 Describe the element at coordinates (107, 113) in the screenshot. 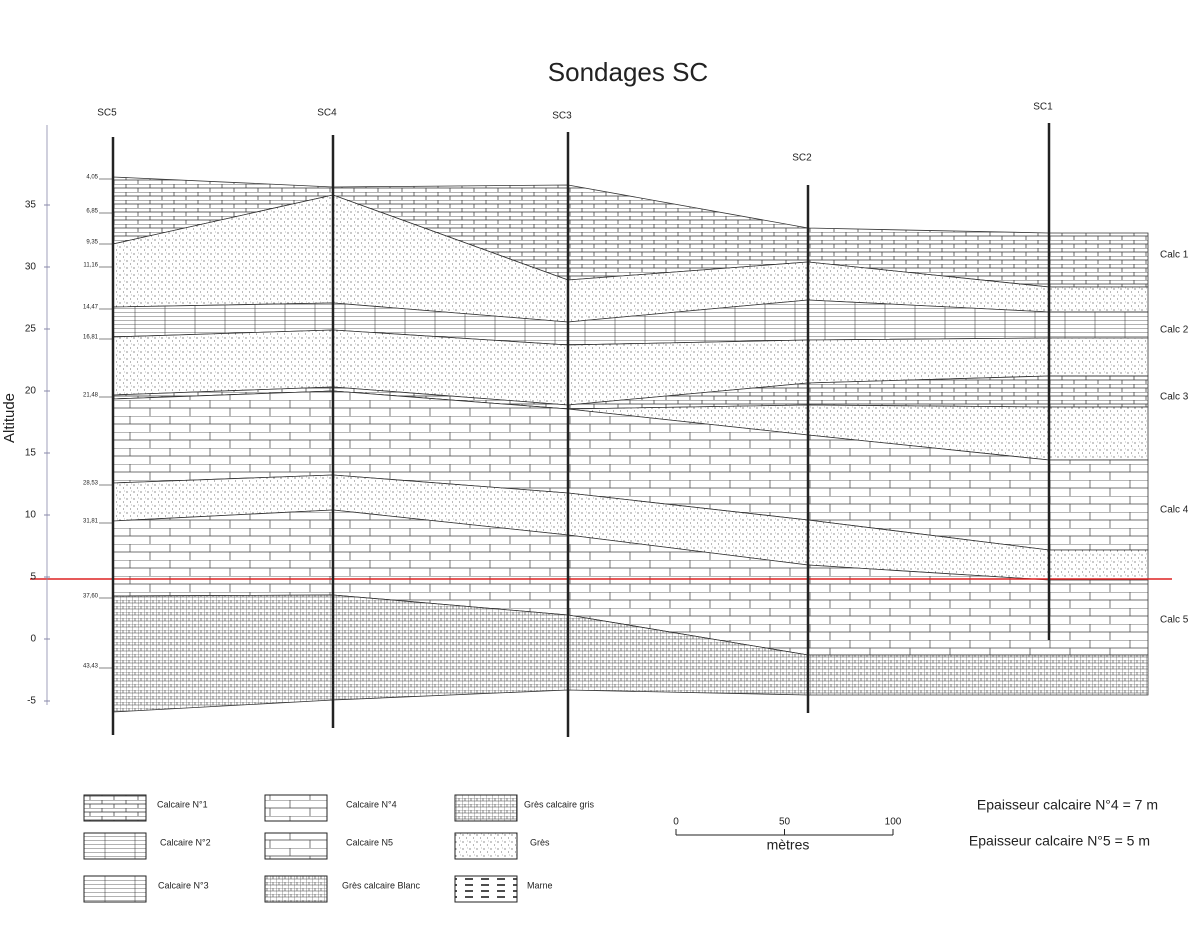

I see `borehole-label: SC5` at that location.